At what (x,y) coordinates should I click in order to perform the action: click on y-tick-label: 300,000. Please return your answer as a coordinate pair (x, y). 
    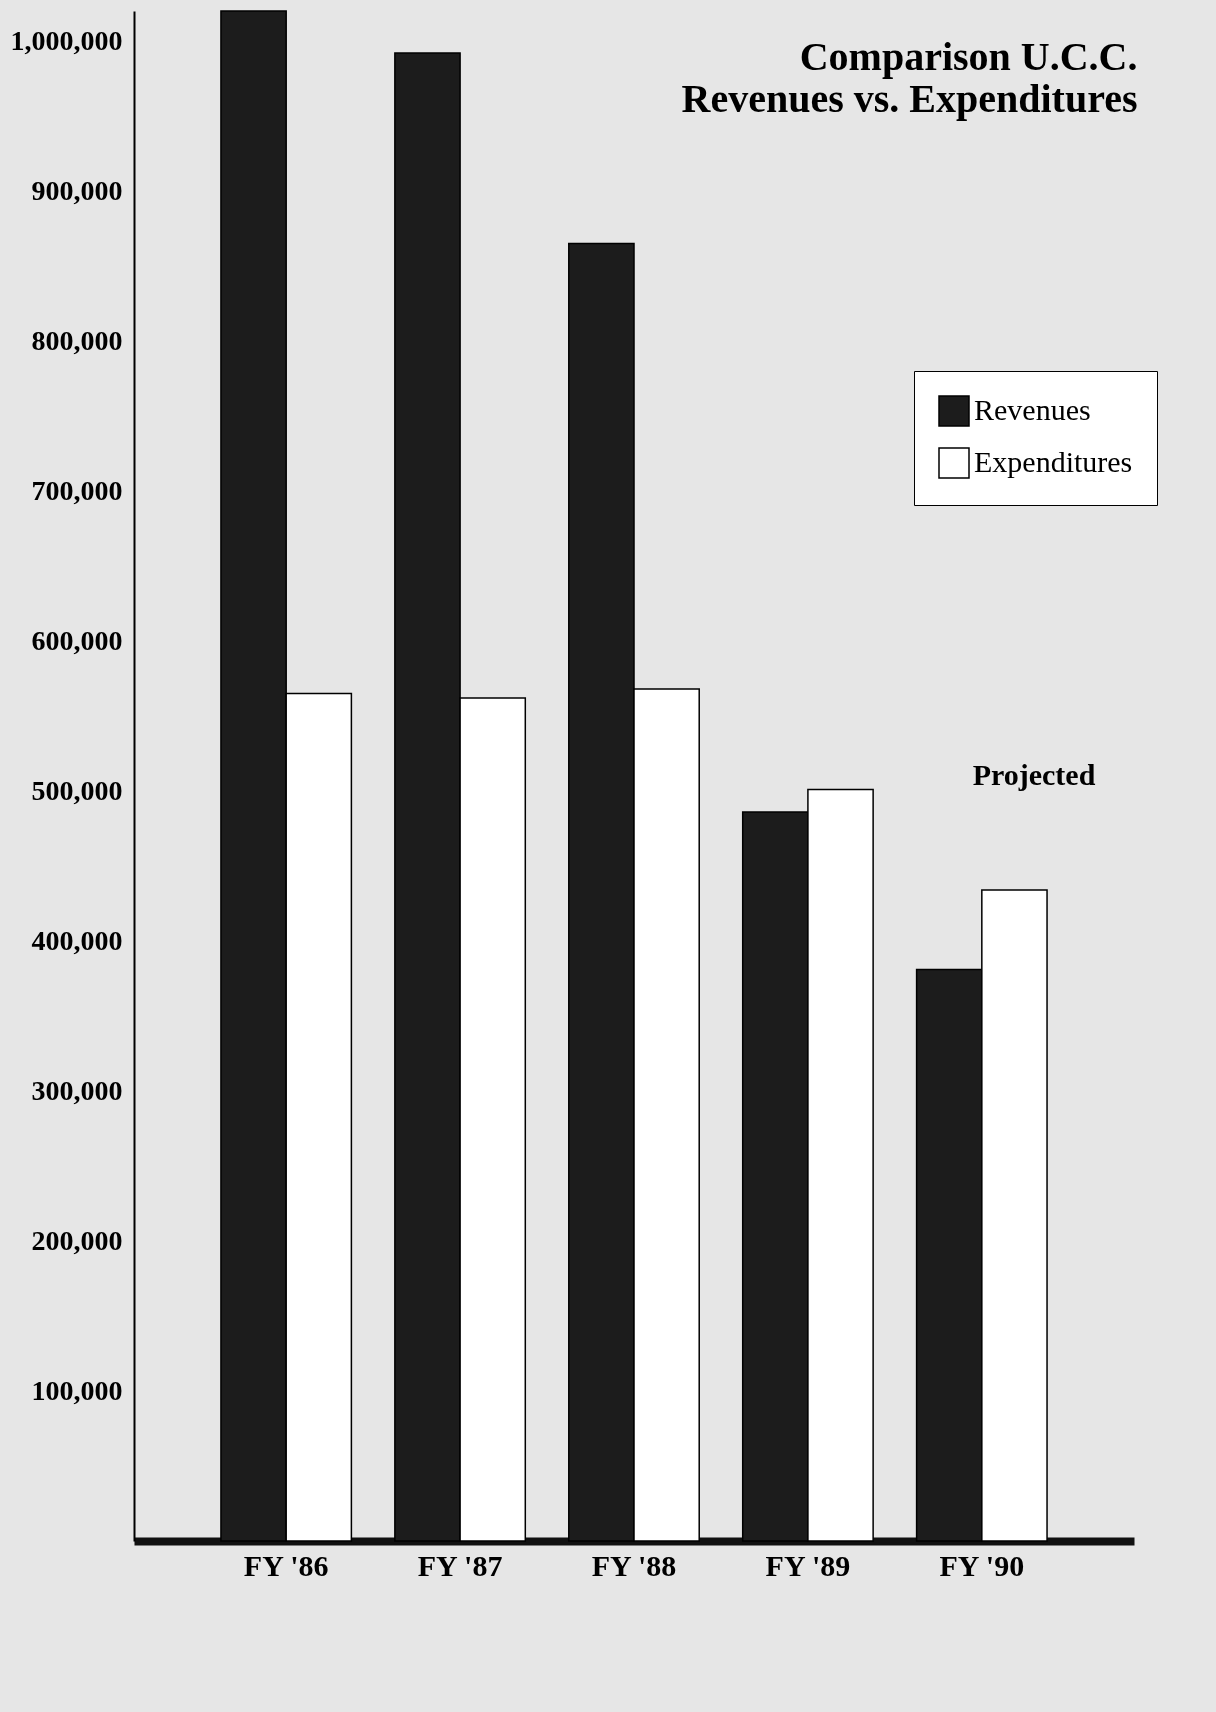
    Looking at the image, I should click on (77, 1090).